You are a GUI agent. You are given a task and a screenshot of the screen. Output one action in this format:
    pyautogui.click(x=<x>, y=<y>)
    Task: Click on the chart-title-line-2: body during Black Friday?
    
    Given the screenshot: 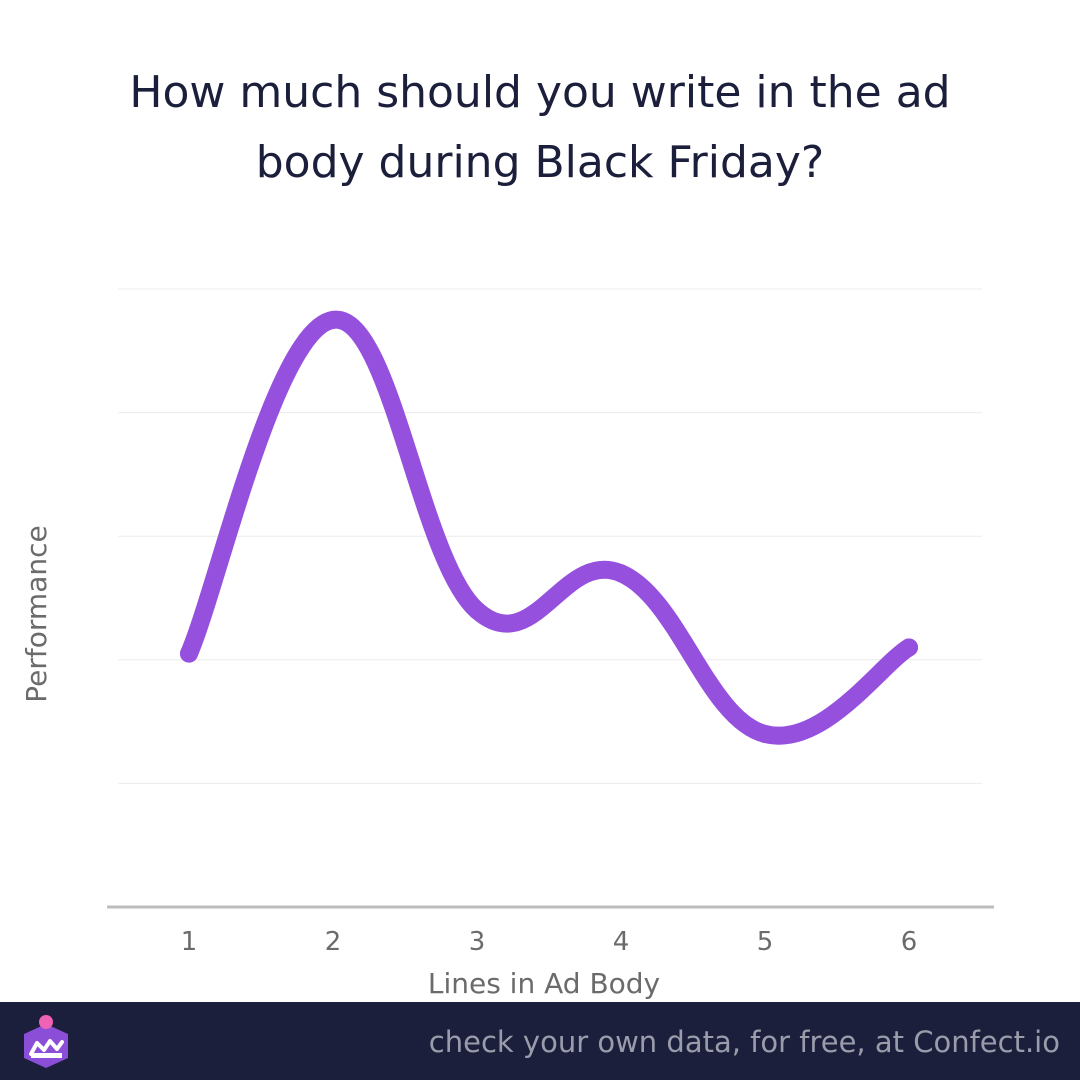 What is the action you would take?
    pyautogui.click(x=540, y=162)
    